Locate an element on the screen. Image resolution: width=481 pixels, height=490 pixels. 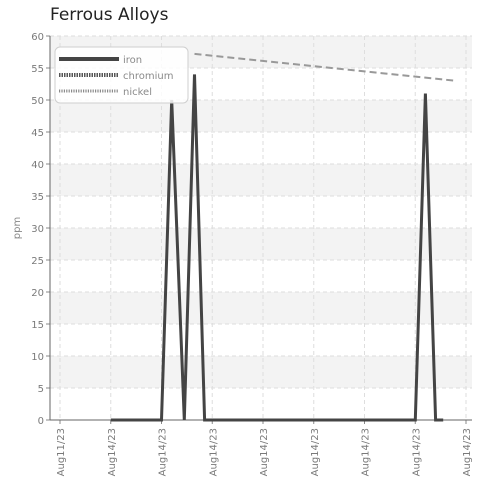
y-tick-label: 25 is located at coordinates (37, 261).